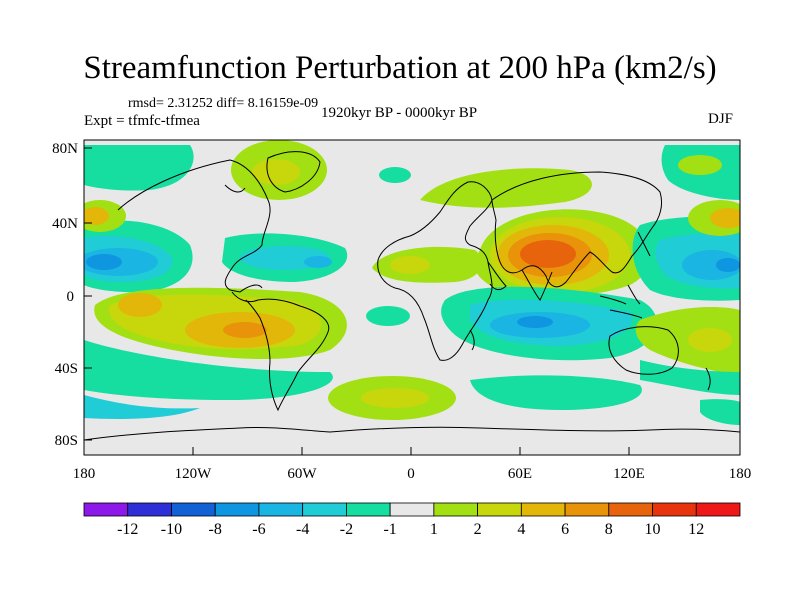  I want to click on lon-label-120w: 120W, so click(194, 474).